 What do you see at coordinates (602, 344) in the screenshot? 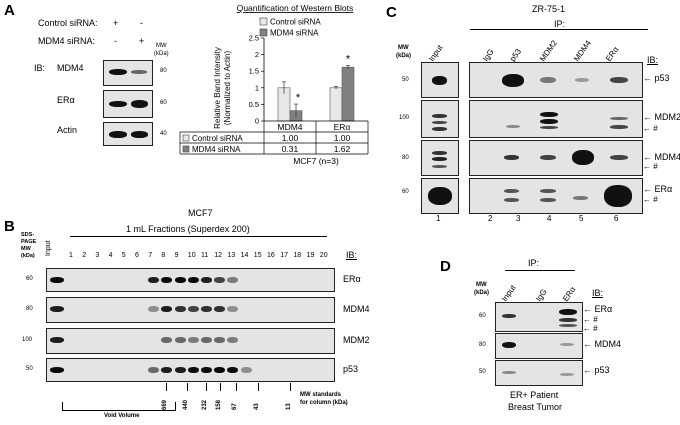
I see `panel-d-ib-mdm4: ← MDM4` at bounding box center [602, 344].